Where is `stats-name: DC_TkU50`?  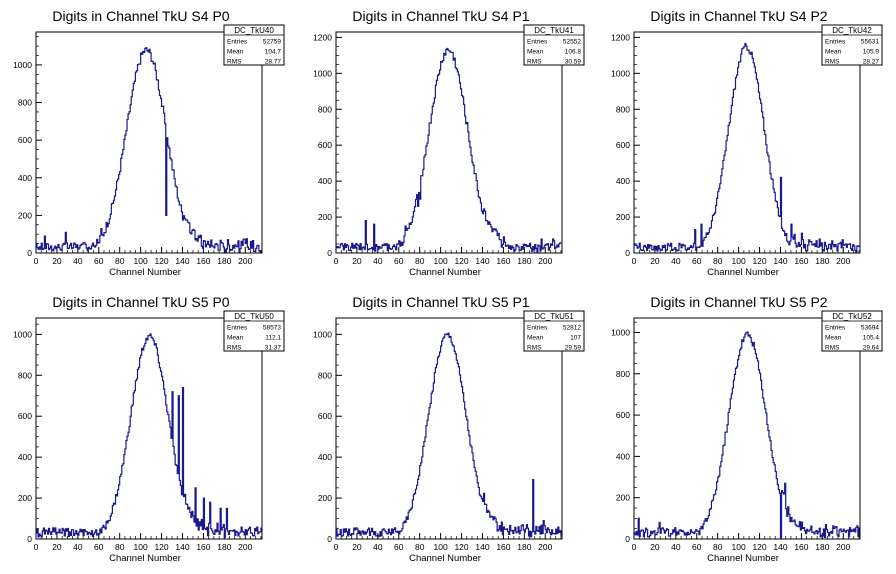 stats-name: DC_TkU50 is located at coordinates (254, 316).